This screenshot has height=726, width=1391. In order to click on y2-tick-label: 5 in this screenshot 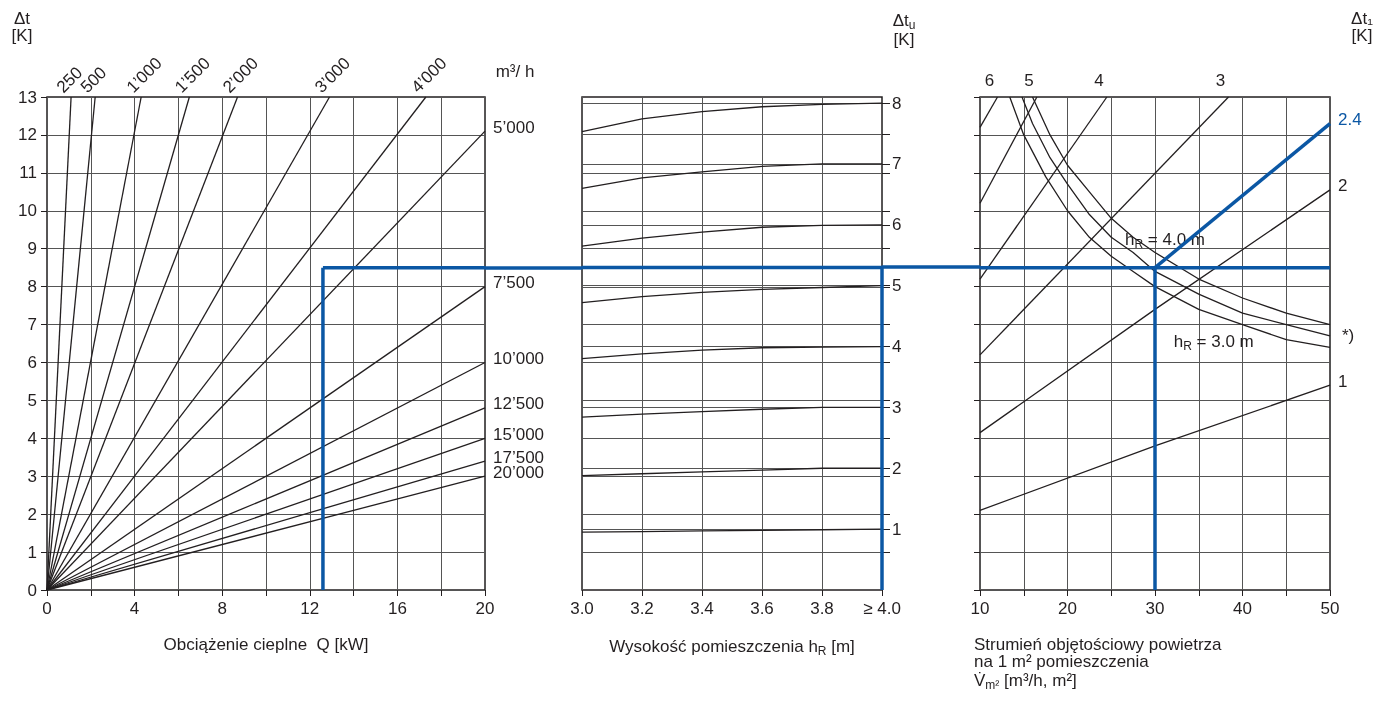, I will do `click(897, 286)`.